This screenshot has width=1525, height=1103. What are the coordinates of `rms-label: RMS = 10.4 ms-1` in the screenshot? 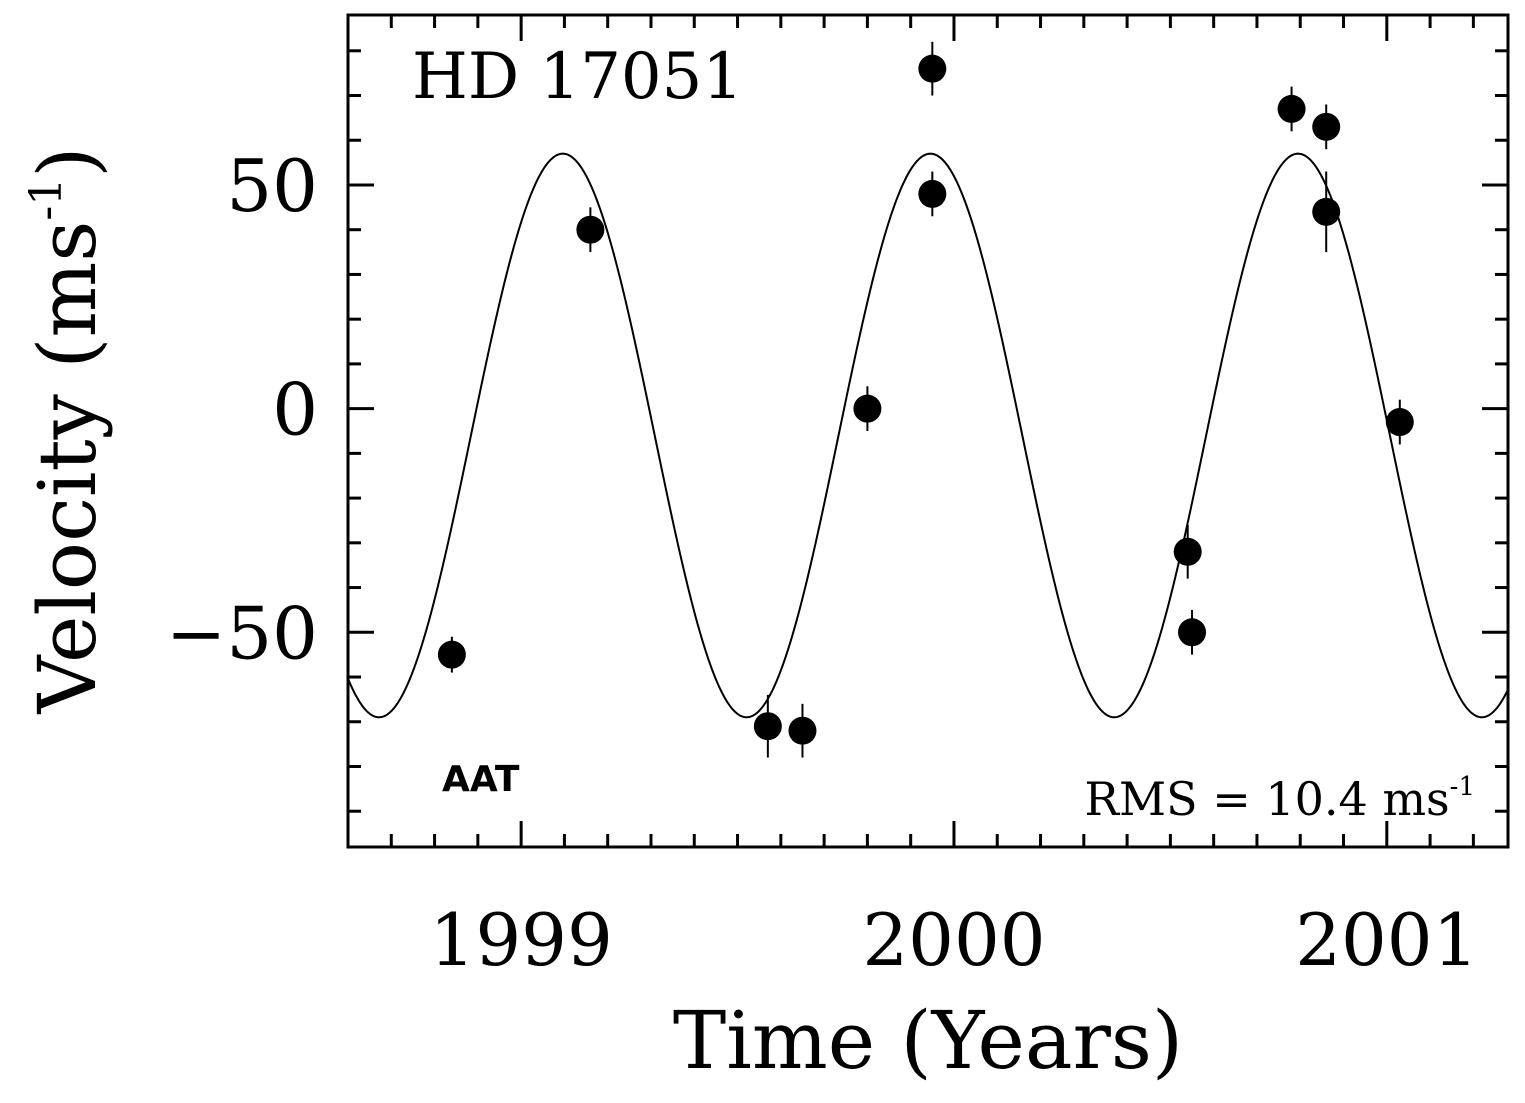 It's located at (1279, 799).